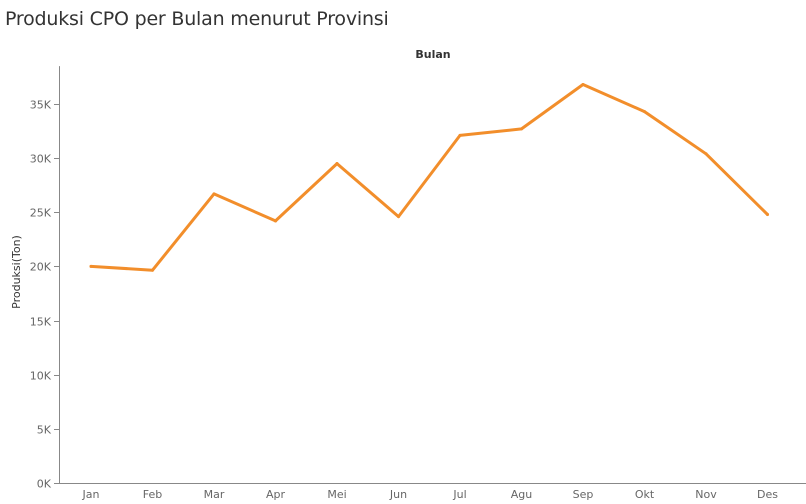 The image size is (806, 504). Describe the element at coordinates (41, 267) in the screenshot. I see `y-tick-label: 20K` at that location.